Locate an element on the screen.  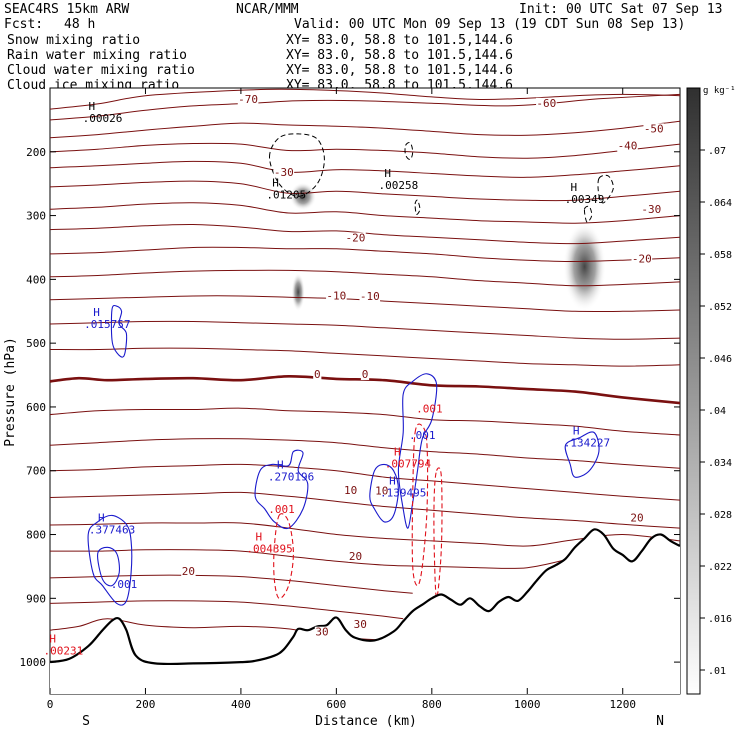
legend-label-snow: Snow mixing ratio is located at coordinates (73, 40).